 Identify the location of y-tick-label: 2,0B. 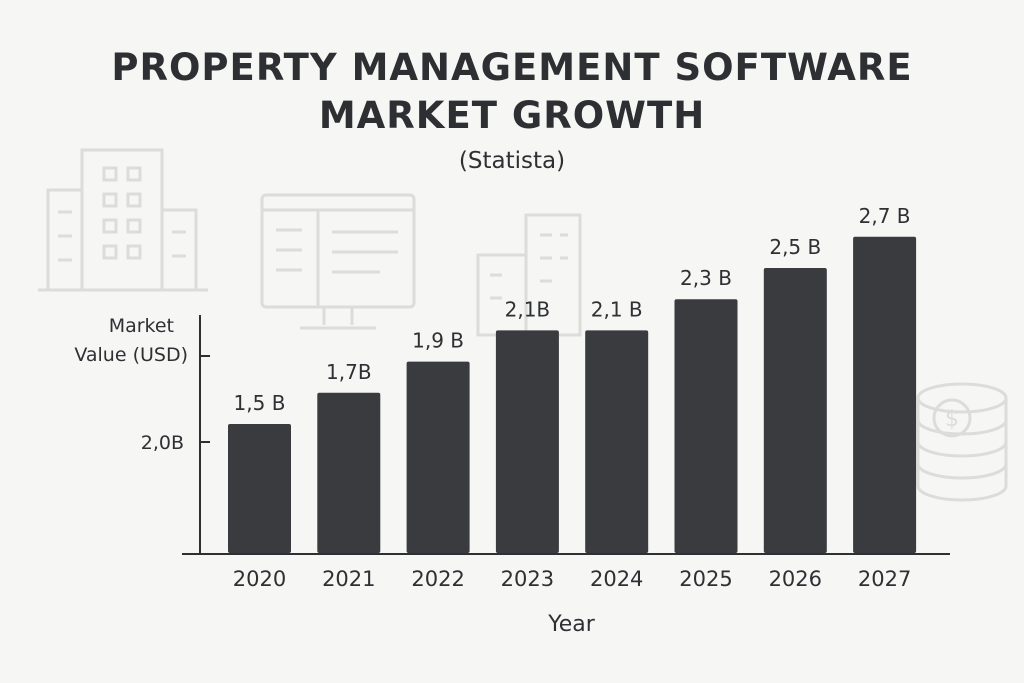
(162, 443).